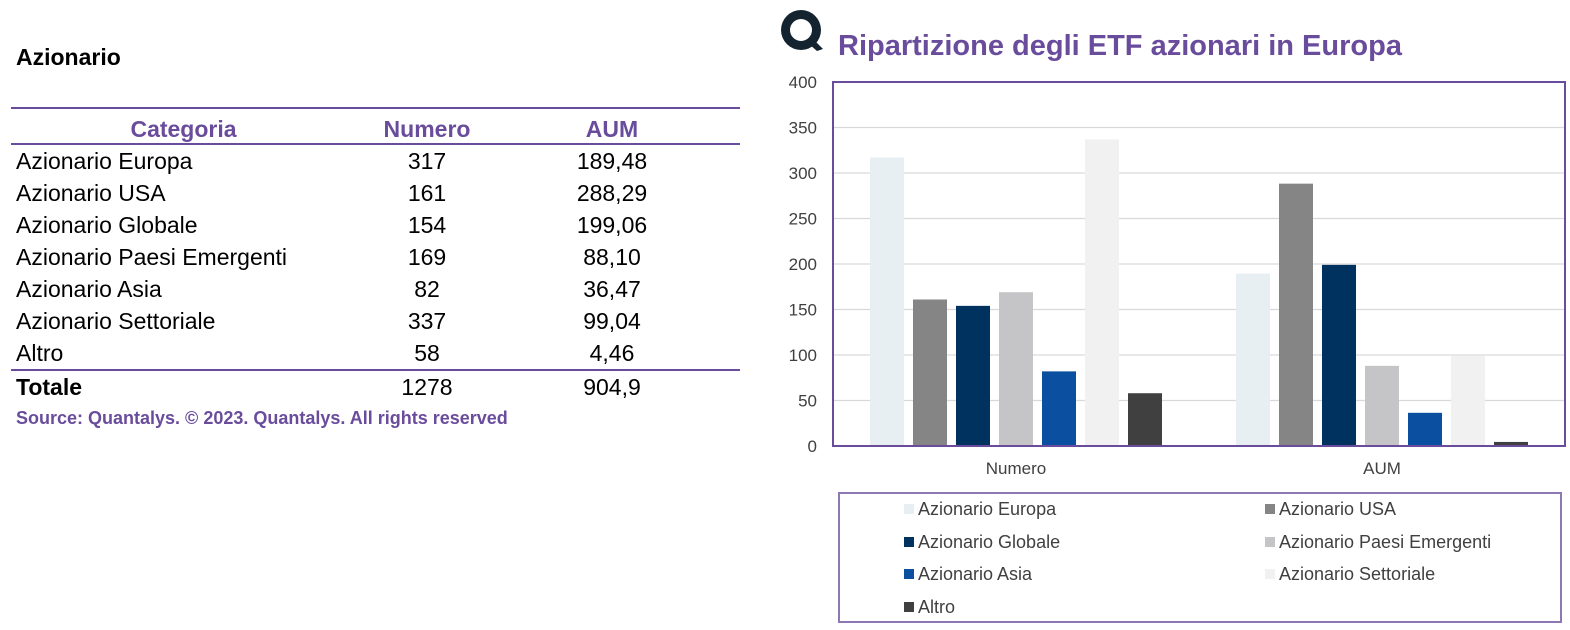 The height and width of the screenshot is (630, 1570). I want to click on header-aum: AUM, so click(612, 126).